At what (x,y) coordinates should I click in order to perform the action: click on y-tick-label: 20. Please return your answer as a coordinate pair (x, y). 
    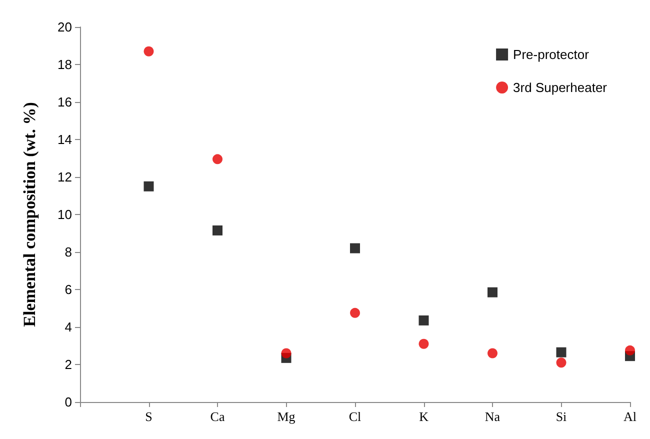
    Looking at the image, I should click on (65, 27).